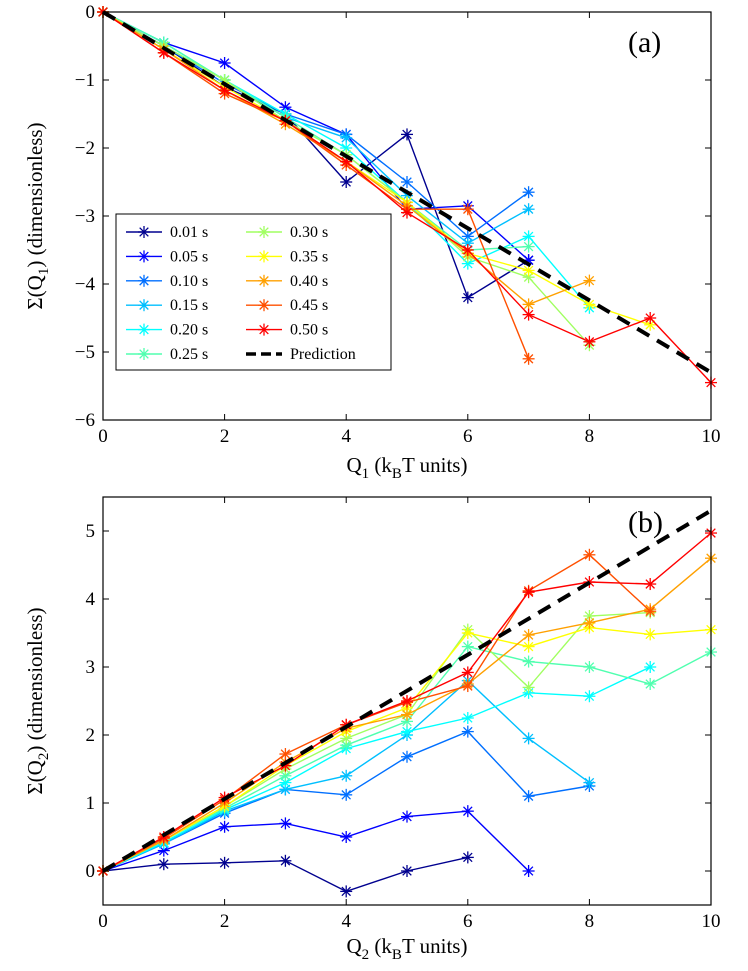  What do you see at coordinates (309, 256) in the screenshot?
I see `legend-label: 0.35 s` at bounding box center [309, 256].